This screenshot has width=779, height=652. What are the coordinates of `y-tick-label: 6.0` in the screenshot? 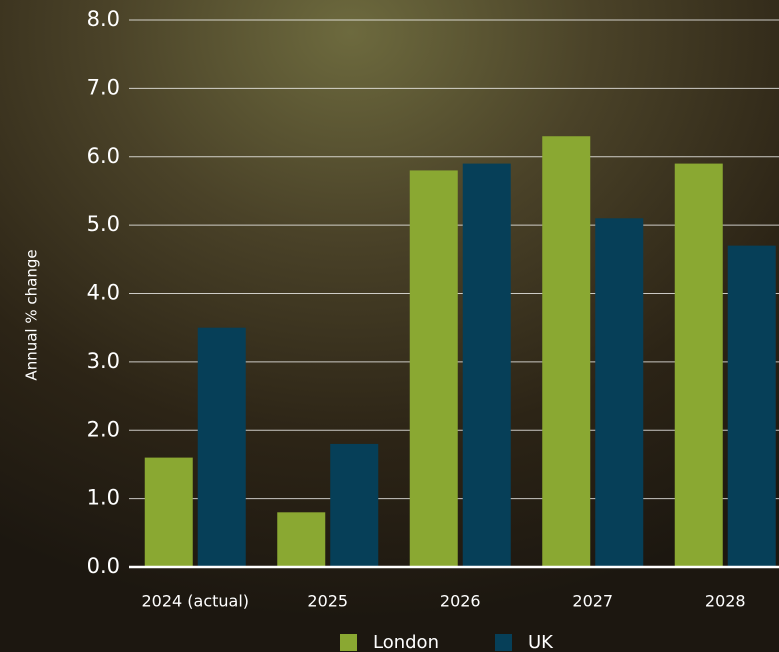 It's located at (103, 156).